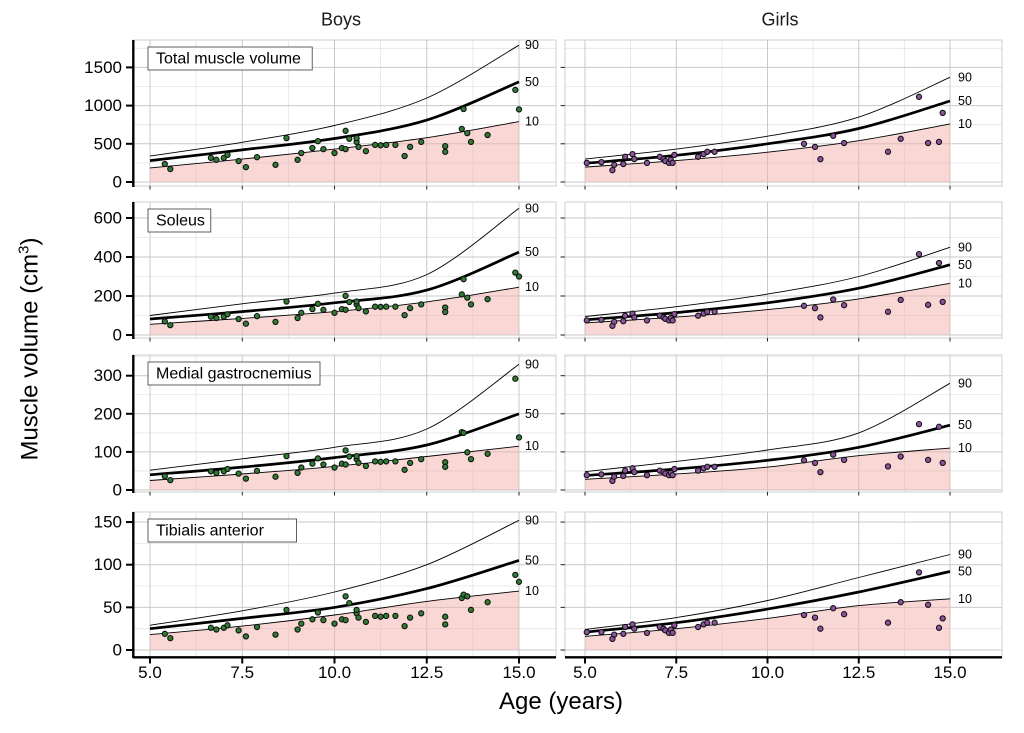 This screenshot has width=1024, height=733. Describe the element at coordinates (108, 451) in the screenshot. I see `y-tick-label: 100` at that location.